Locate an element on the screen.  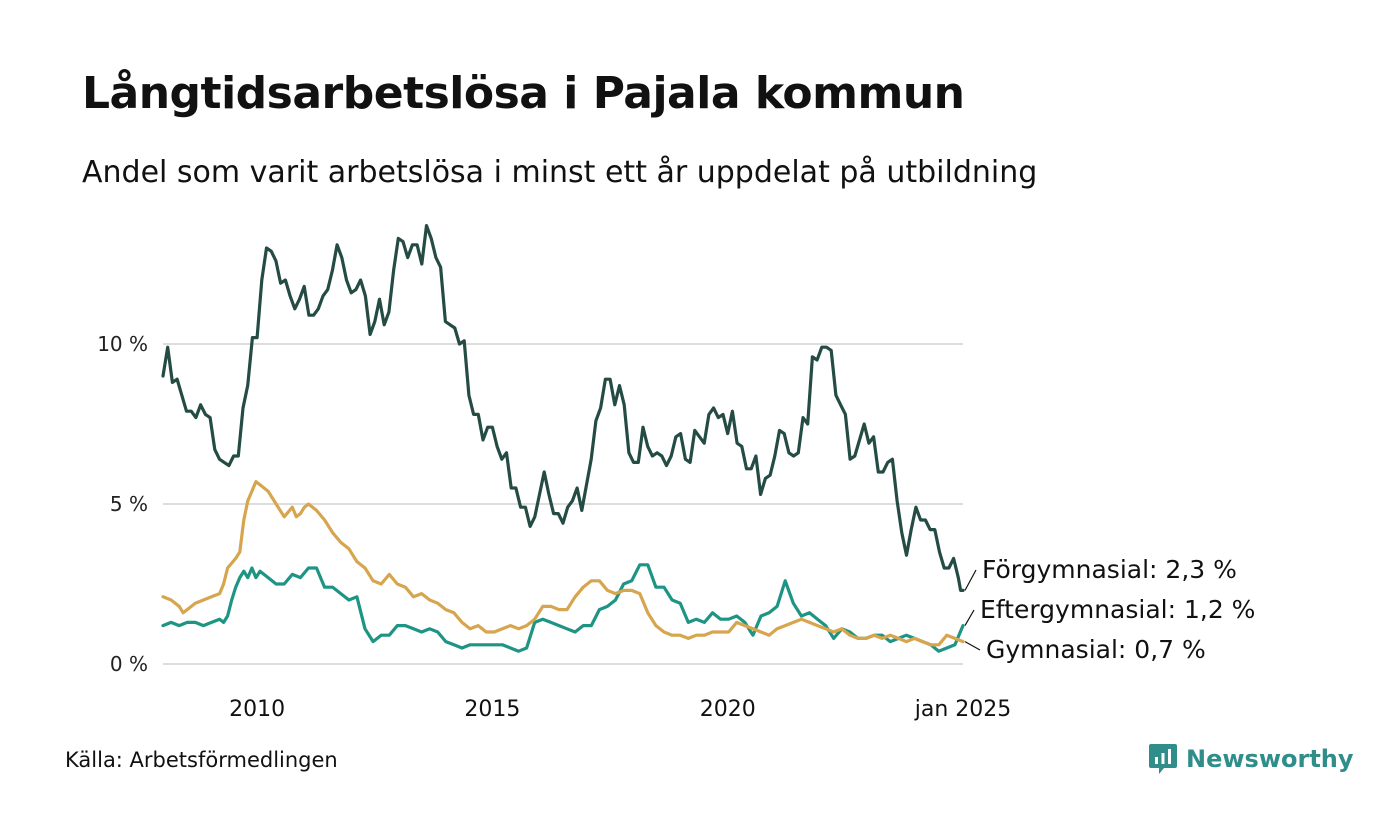
end-label-förgymnasial: Förgymnasial: 2,3 % is located at coordinates (1109, 569).